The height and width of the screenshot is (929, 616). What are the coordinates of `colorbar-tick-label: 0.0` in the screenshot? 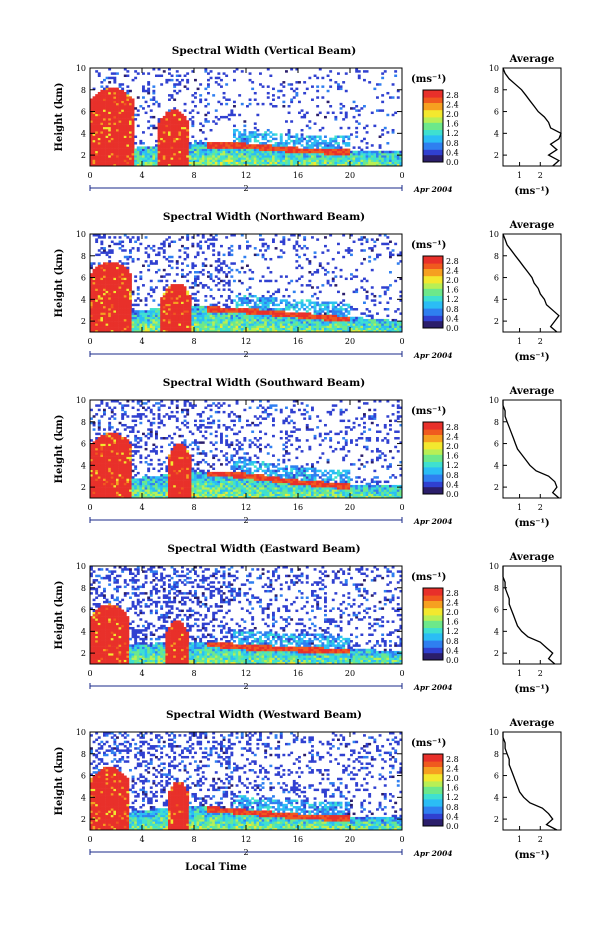 It's located at (452, 328).